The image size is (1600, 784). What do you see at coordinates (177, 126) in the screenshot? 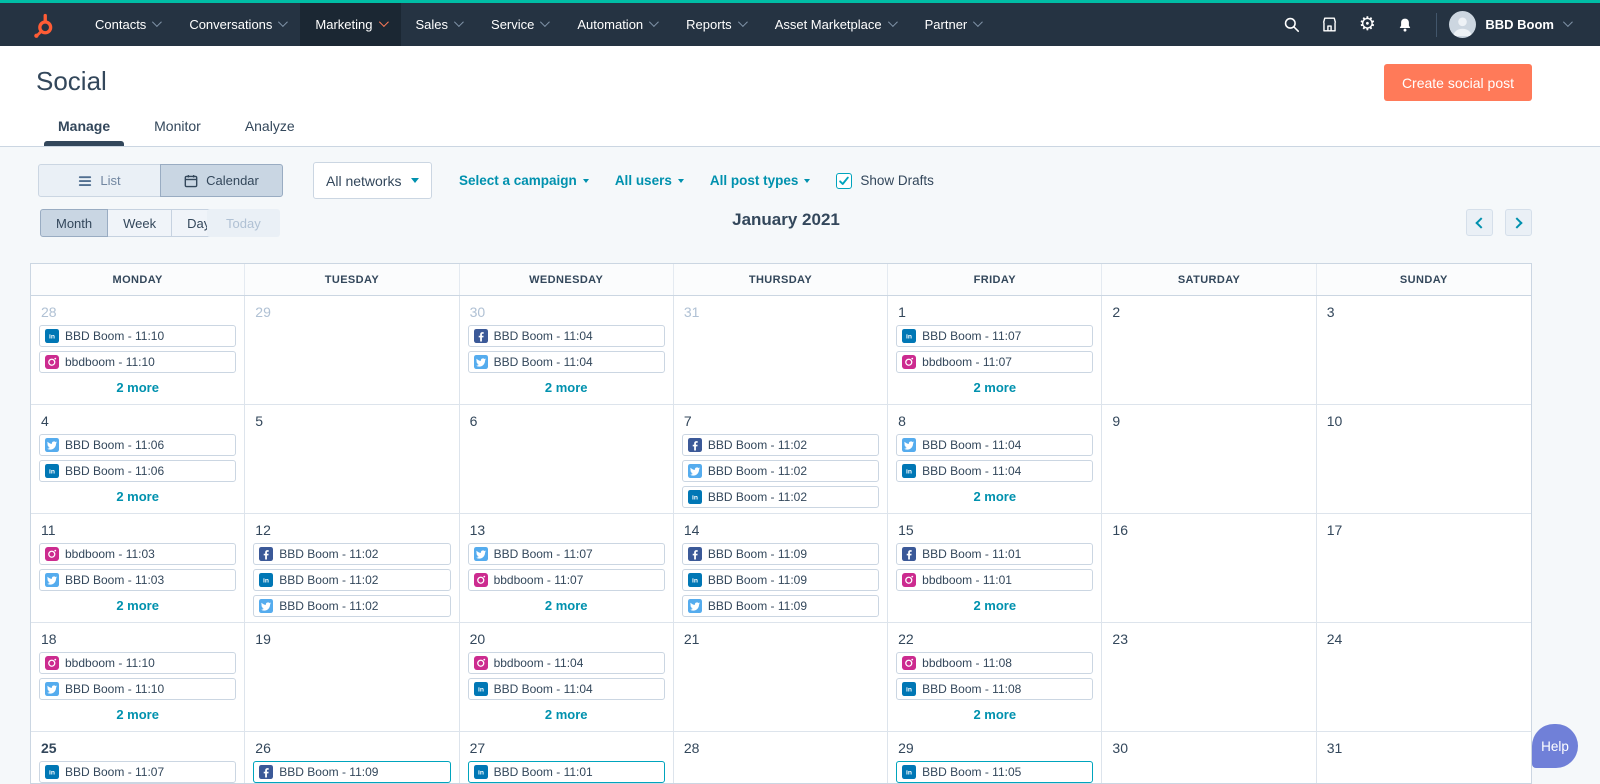
I see `tab-monitor: Monitor` at bounding box center [177, 126].